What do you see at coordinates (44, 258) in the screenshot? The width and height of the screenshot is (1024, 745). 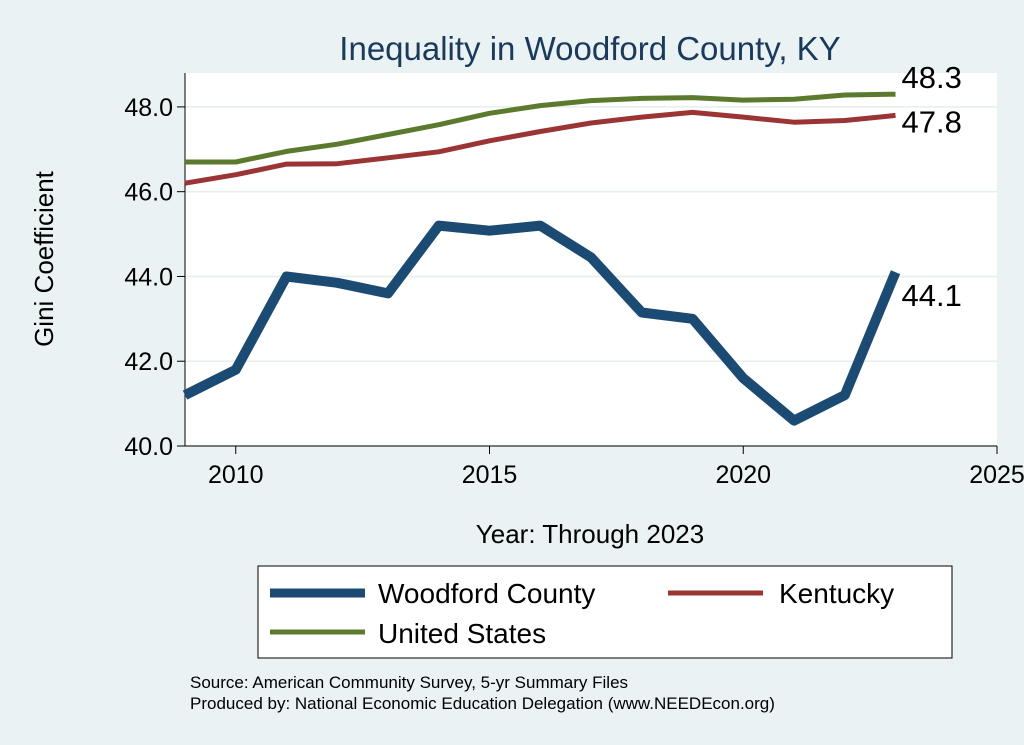 I see `y-axis-label: Gini Coefficient` at bounding box center [44, 258].